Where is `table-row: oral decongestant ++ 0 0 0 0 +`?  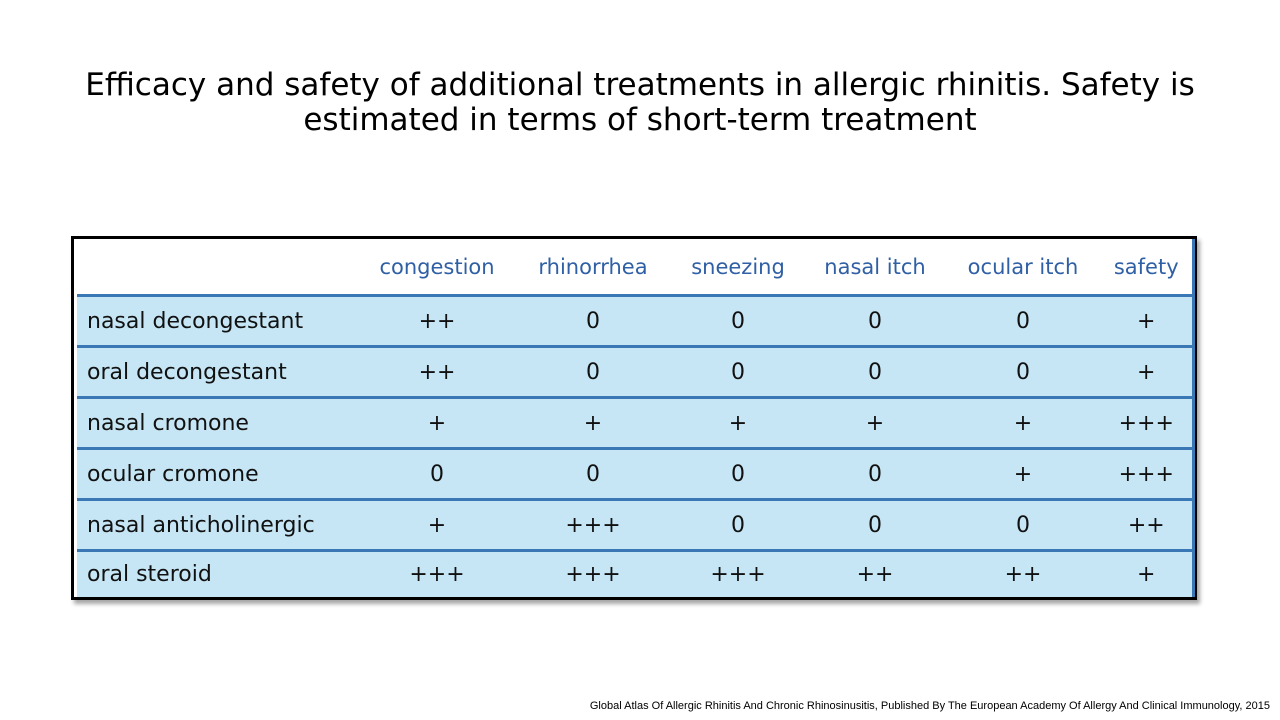 table-row: oral decongestant ++ 0 0 0 0 + is located at coordinates (636, 372).